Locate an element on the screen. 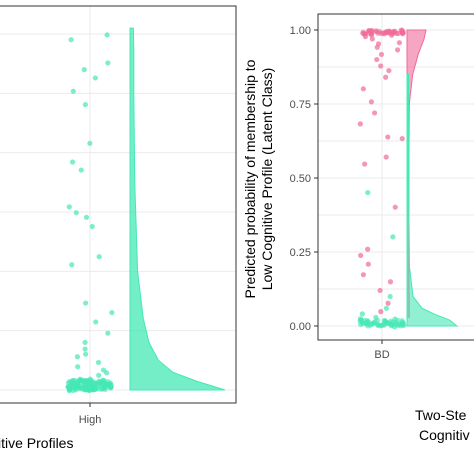 The width and height of the screenshot is (474, 474). right-density-teal is located at coordinates (432, 200).